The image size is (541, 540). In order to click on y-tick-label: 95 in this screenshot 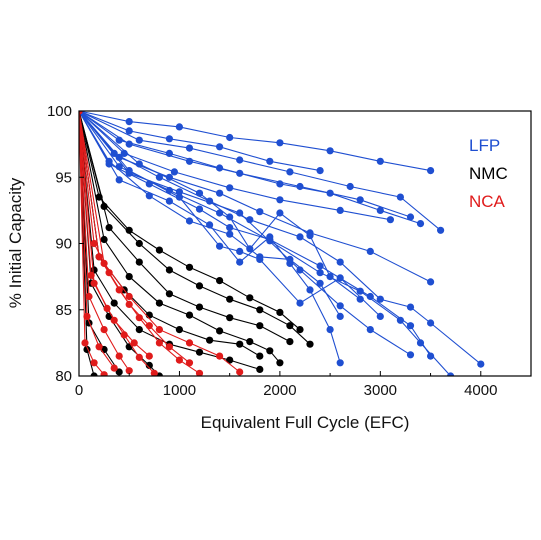, I will do `click(63, 177)`.